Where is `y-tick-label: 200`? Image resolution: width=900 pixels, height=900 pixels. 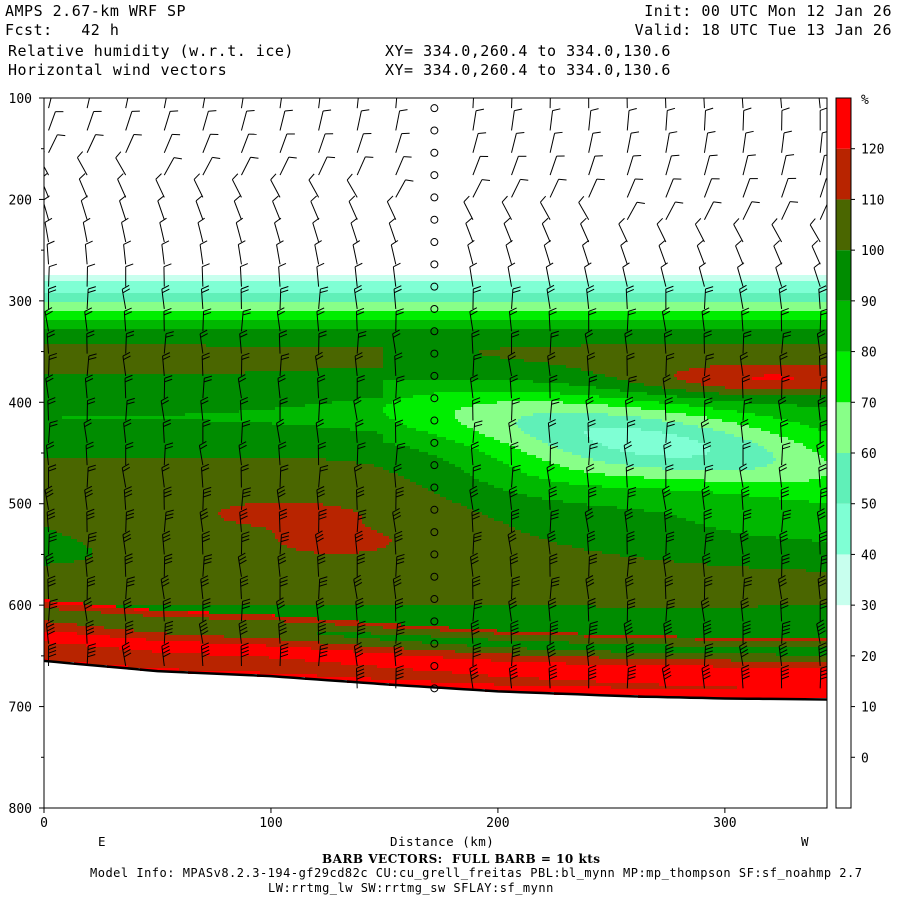
y-tick-label: 200 is located at coordinates (20, 200).